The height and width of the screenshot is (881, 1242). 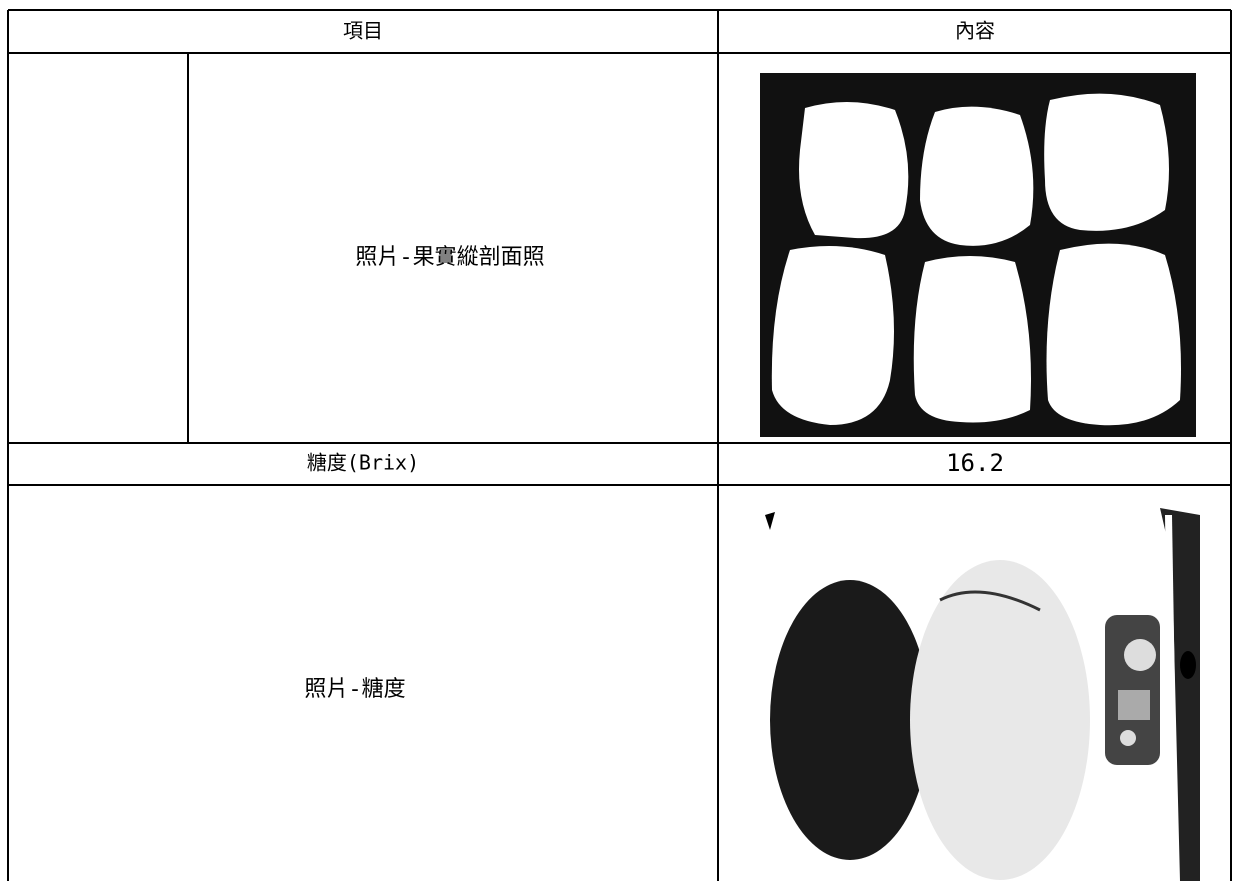 I want to click on item-cell: 糖度(Brix), so click(x=363, y=463).